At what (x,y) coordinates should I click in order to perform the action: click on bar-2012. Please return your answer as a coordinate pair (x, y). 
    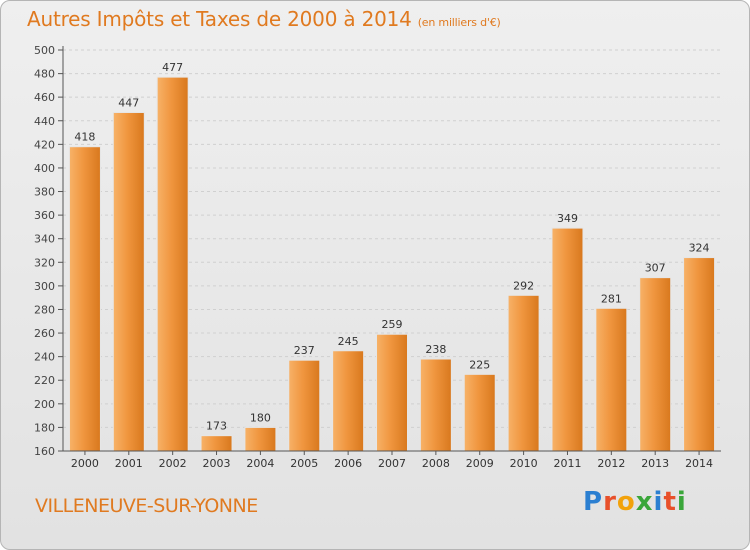
    Looking at the image, I should click on (611, 379).